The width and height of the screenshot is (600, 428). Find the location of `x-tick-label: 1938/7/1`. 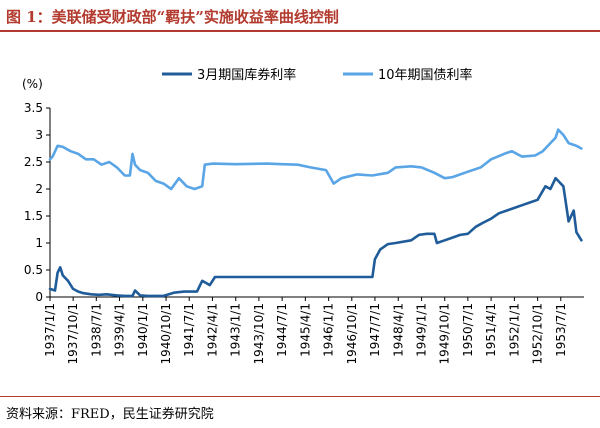

x-tick-label: 1938/7/1 is located at coordinates (96, 330).